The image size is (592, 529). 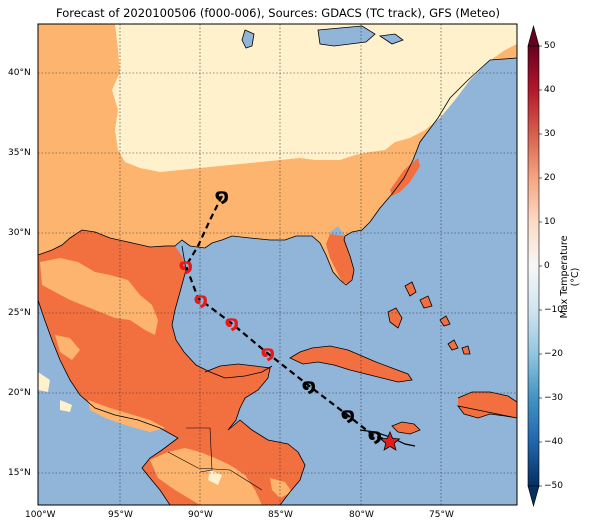 I want to click on lon-label: 90°W, so click(x=200, y=515).